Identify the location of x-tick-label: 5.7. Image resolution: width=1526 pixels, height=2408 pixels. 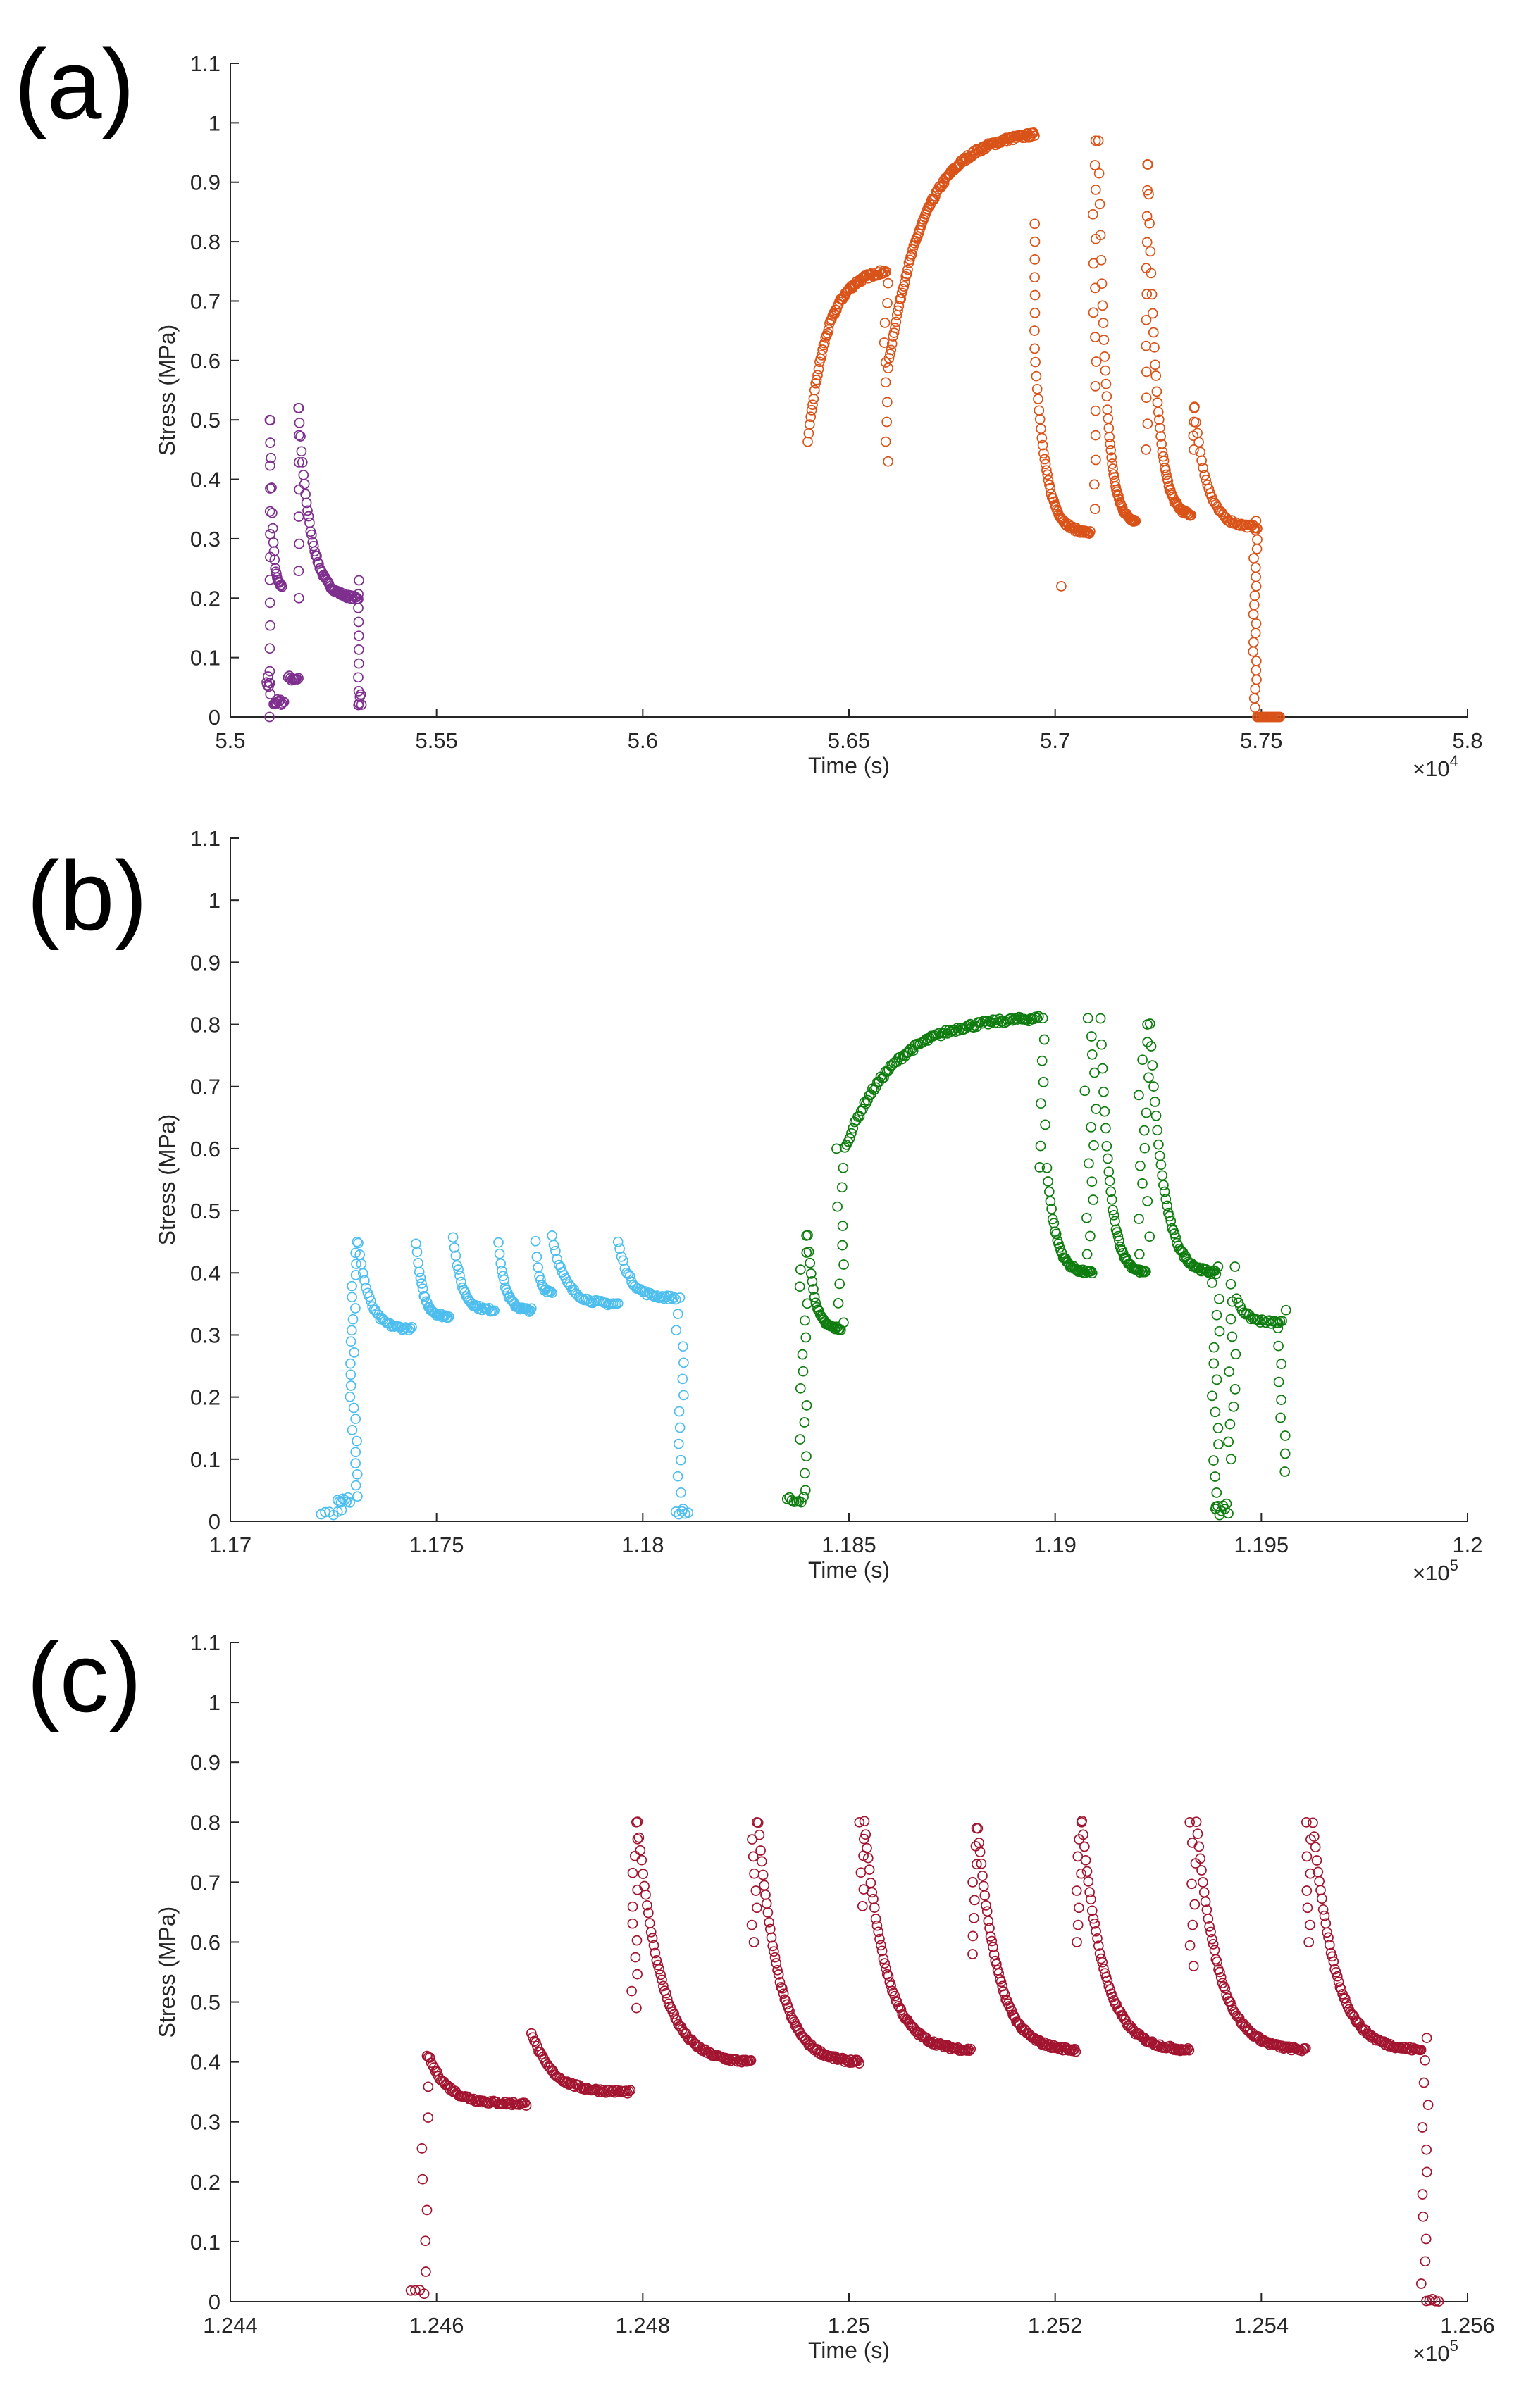
(1055, 741).